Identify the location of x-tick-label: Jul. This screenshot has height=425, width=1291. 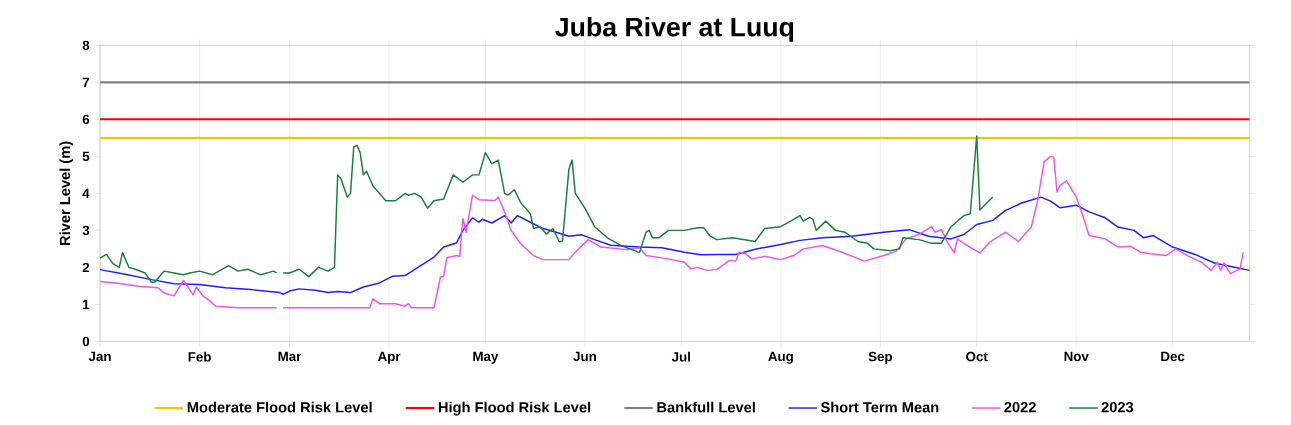
(680, 356).